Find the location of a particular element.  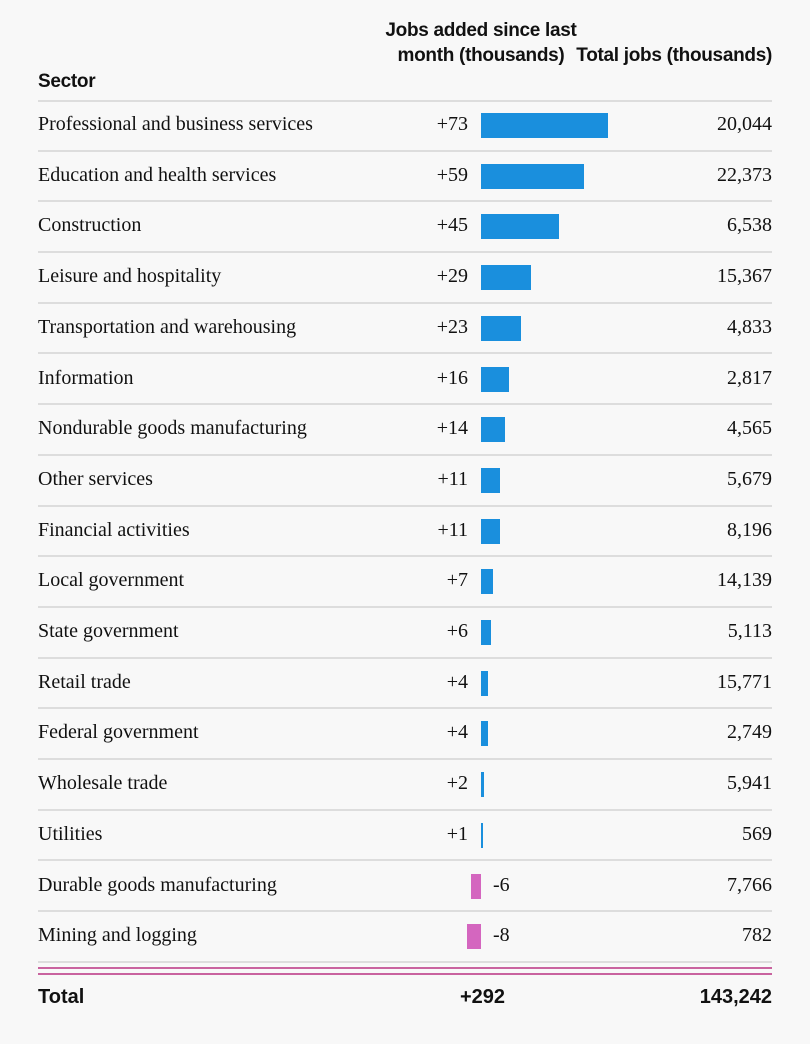

jobs-added-value: +7 is located at coordinates (457, 580).